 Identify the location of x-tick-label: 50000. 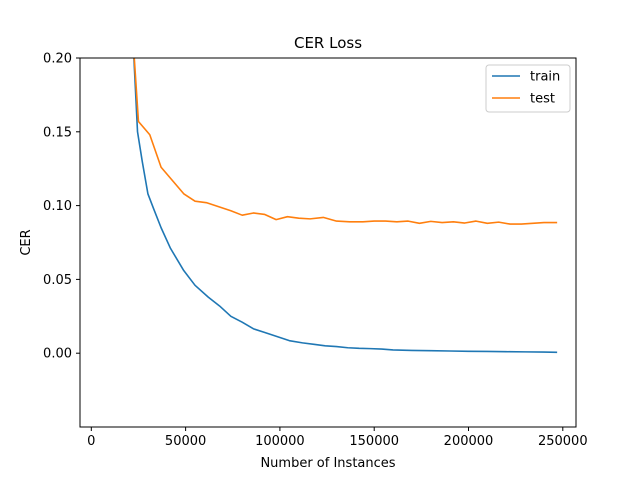
(185, 441).